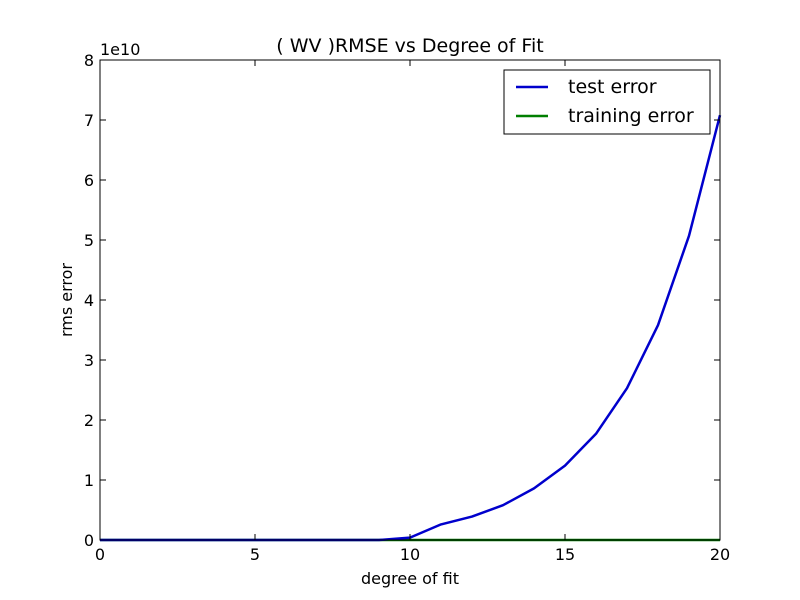 The width and height of the screenshot is (800, 600). I want to click on y-tick-label: 0, so click(89, 540).